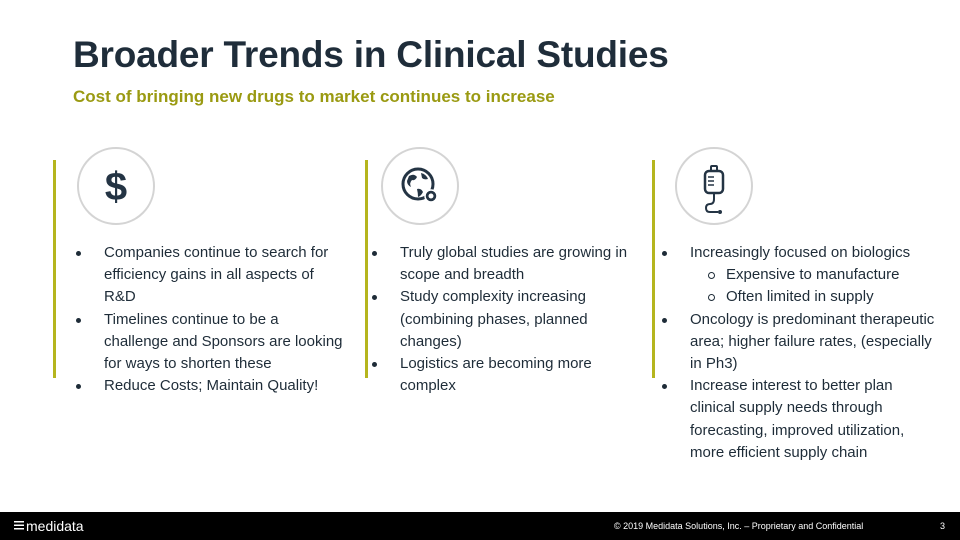 The height and width of the screenshot is (540, 960). I want to click on column-2-accent-line, so click(366, 269).